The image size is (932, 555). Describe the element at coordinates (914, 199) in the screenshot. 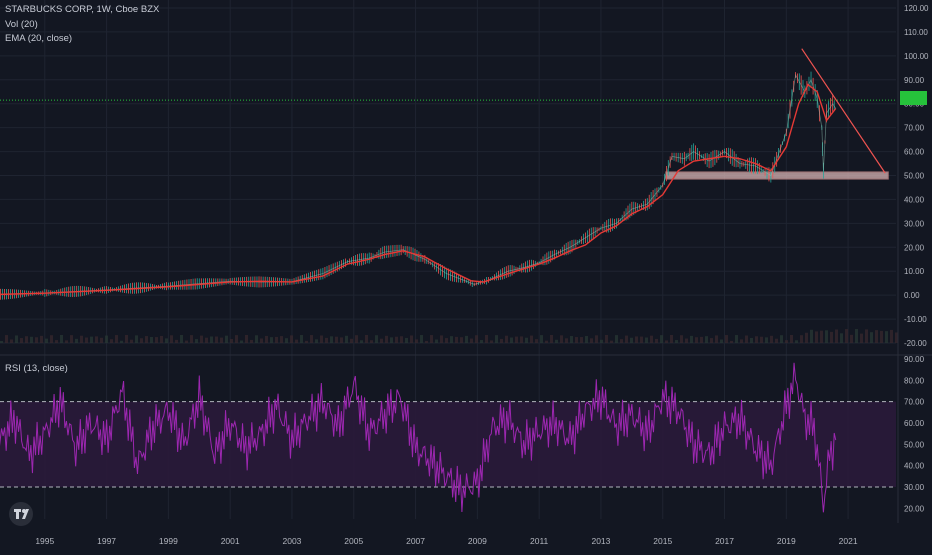

I see `y-tick-label: 40.00` at that location.